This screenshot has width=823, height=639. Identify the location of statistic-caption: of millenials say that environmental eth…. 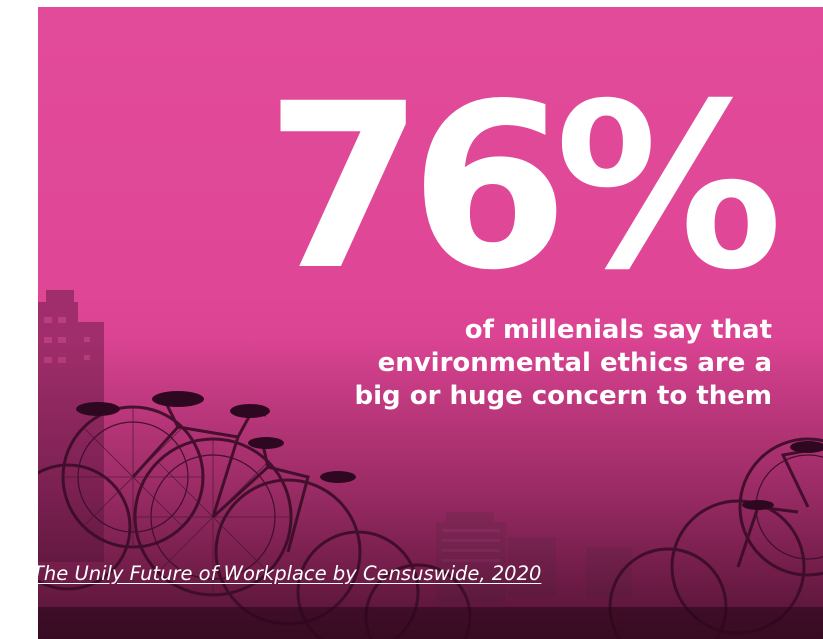
(563, 363).